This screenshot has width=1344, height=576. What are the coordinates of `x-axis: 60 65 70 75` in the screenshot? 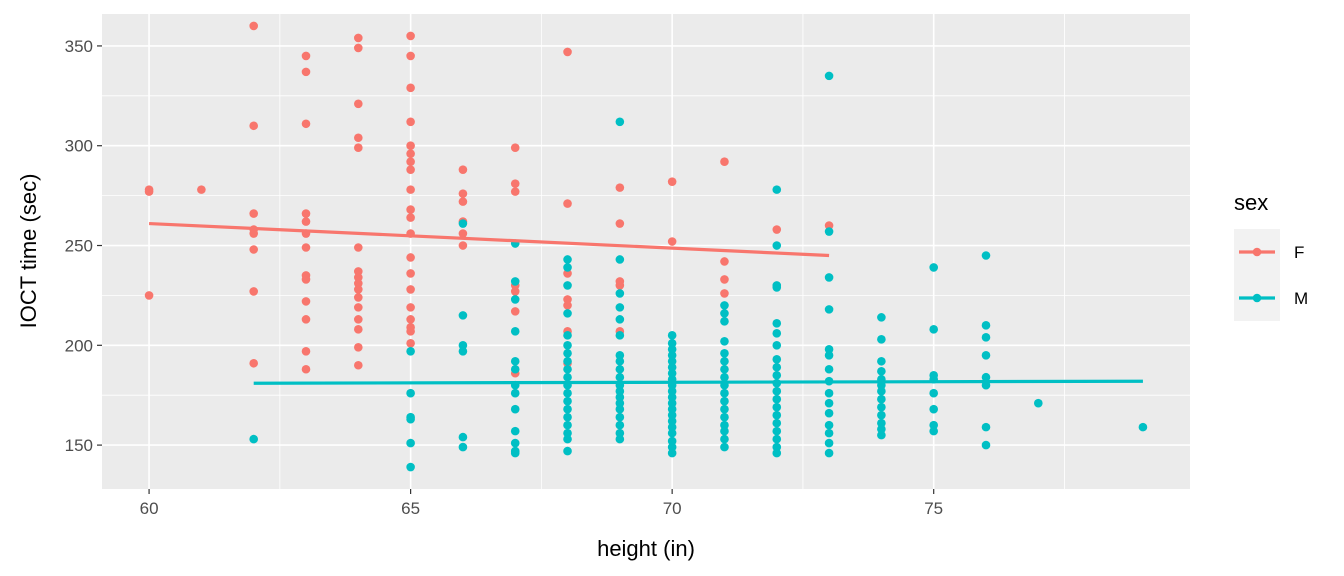 It's located at (541, 503).